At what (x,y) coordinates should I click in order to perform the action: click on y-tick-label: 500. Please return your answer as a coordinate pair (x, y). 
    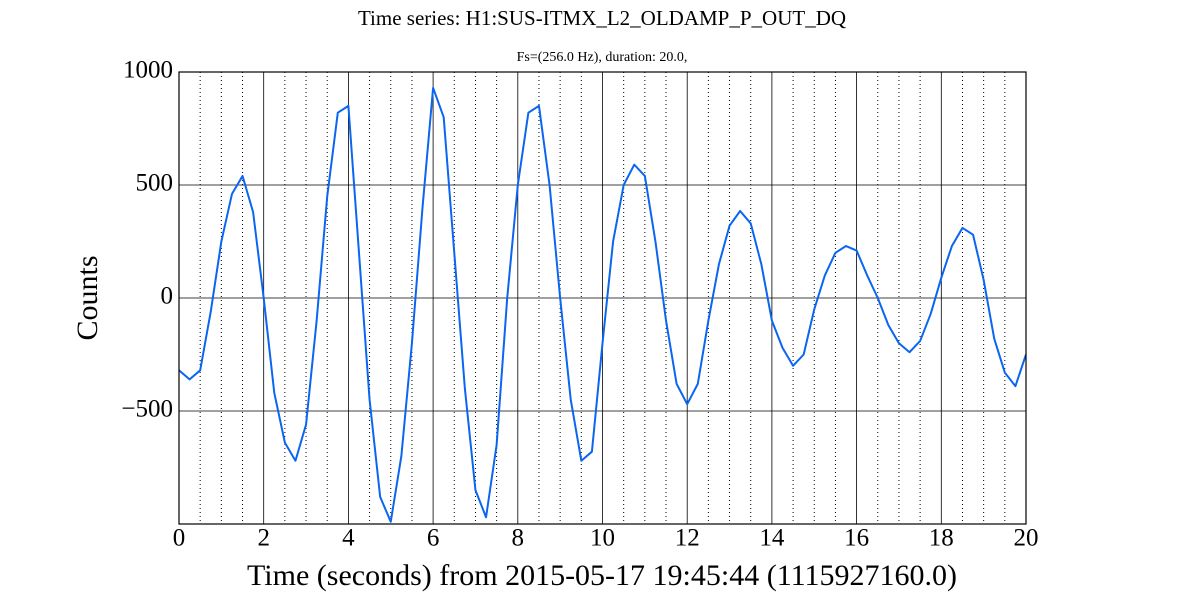
    Looking at the image, I should click on (155, 183).